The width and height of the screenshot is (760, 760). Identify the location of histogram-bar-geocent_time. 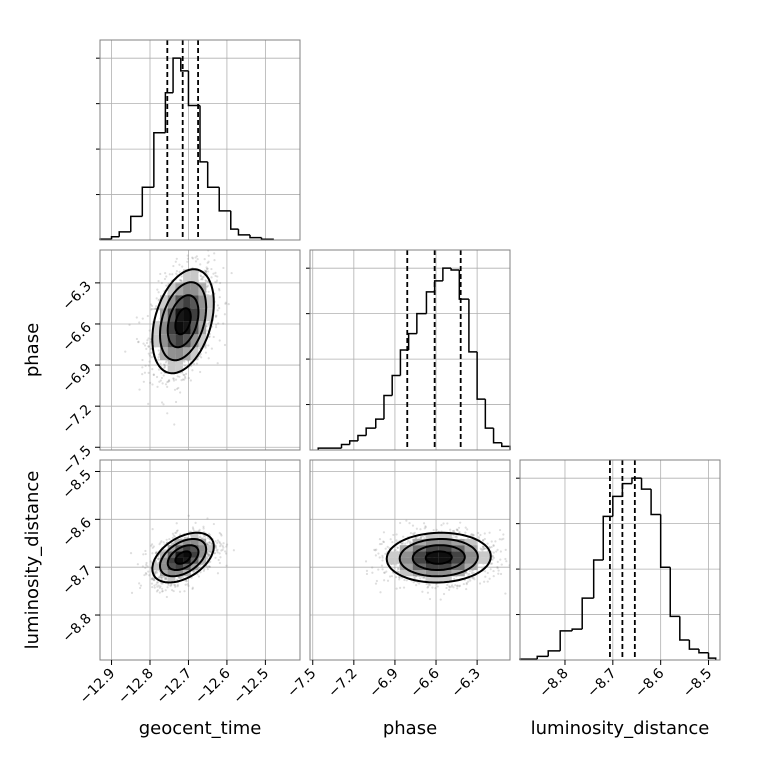
(184, 65).